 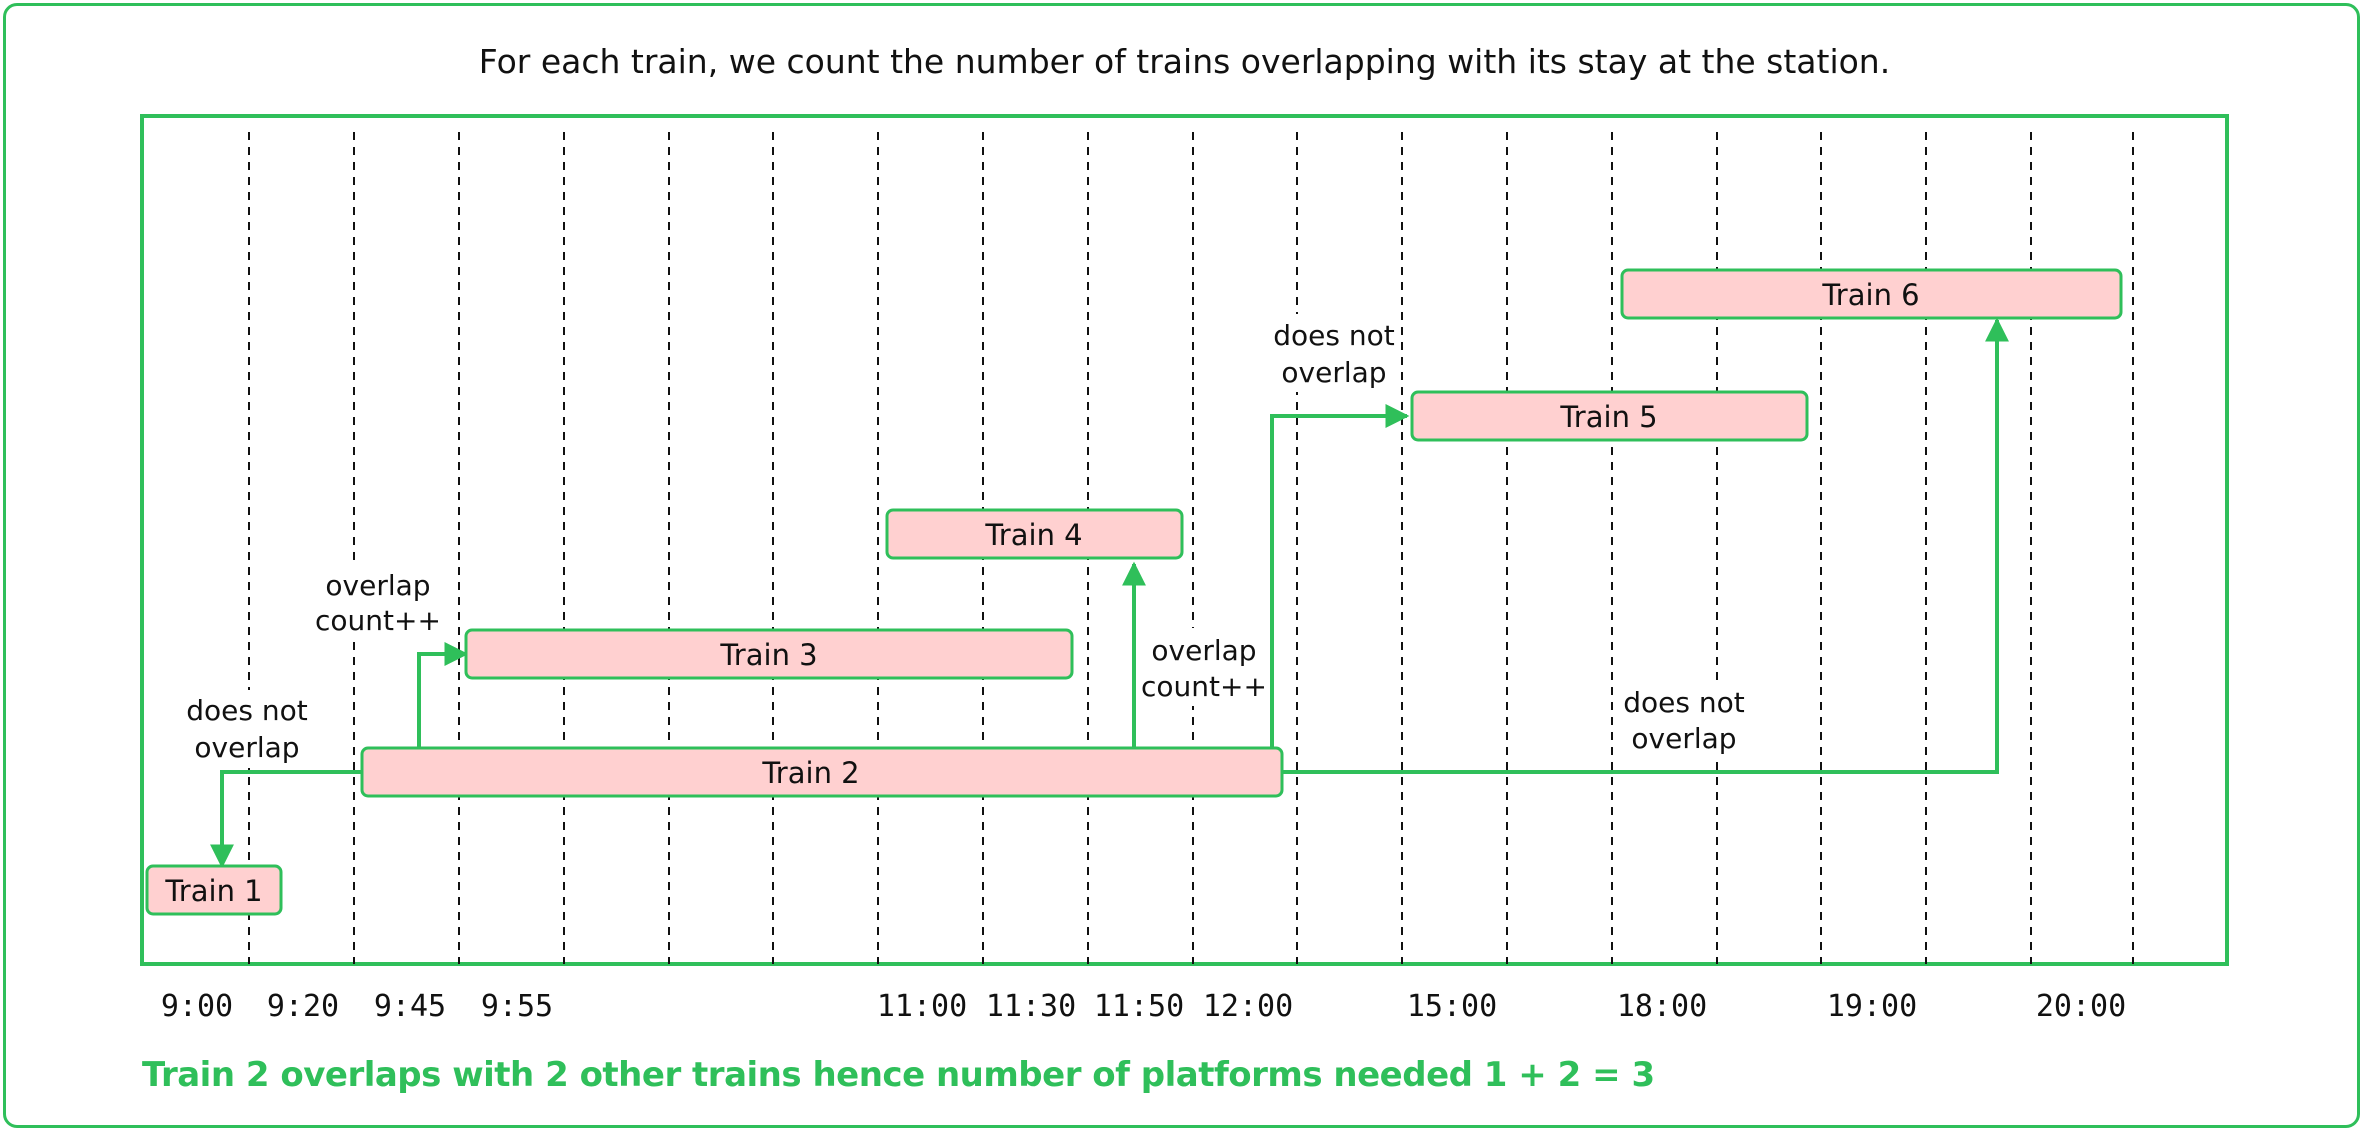 What do you see at coordinates (1031, 1006) in the screenshot?
I see `tick-label: 11:30` at bounding box center [1031, 1006].